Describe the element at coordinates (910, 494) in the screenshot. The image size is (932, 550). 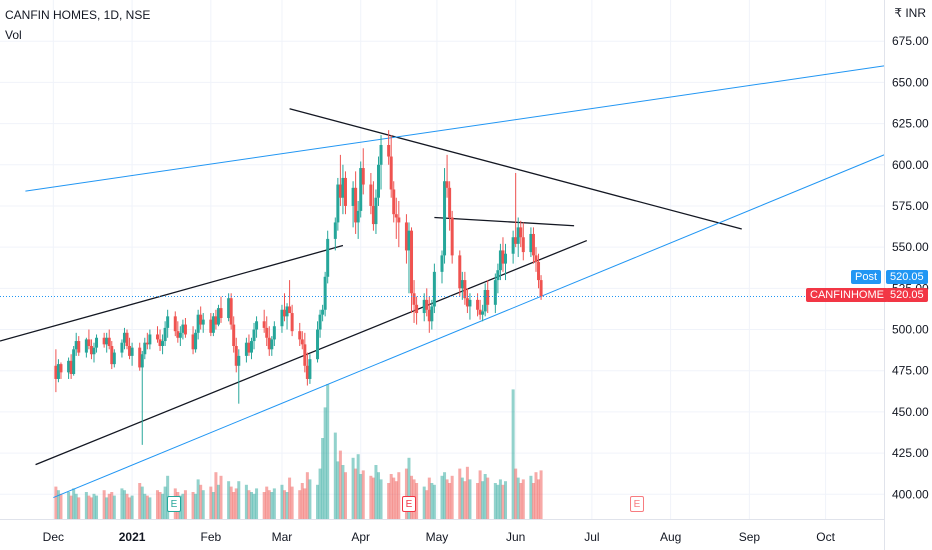
I see `price-tick-label: 400.00` at that location.